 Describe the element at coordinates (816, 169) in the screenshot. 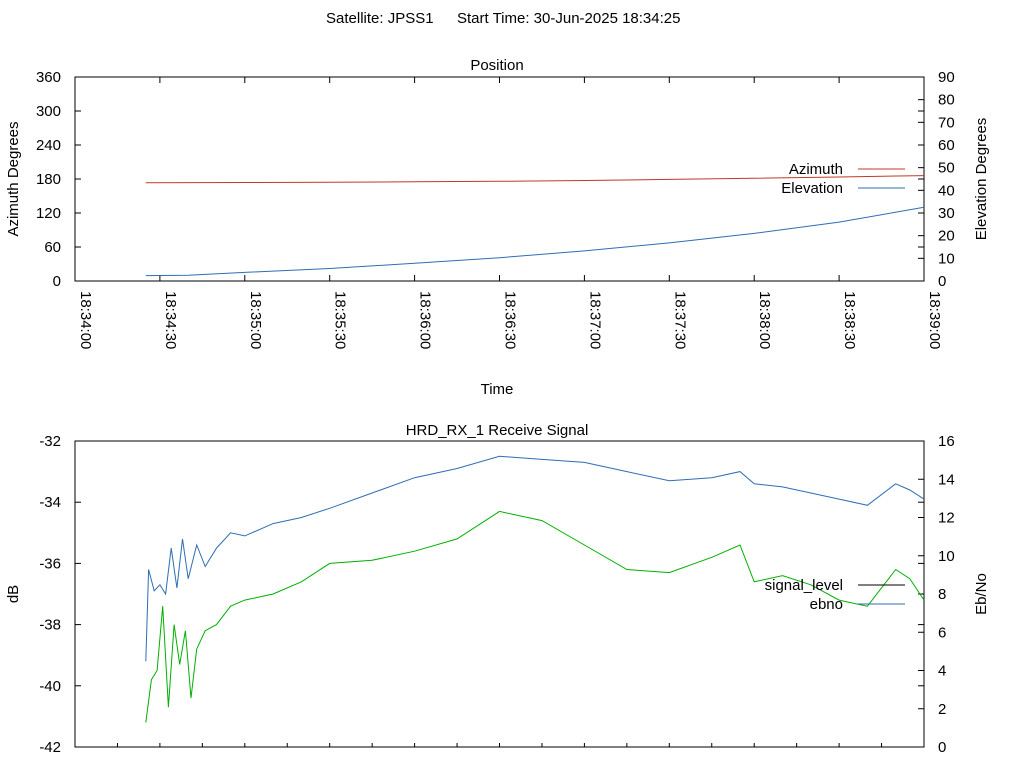

I see `legend-azimuth-label: Azimuth` at that location.